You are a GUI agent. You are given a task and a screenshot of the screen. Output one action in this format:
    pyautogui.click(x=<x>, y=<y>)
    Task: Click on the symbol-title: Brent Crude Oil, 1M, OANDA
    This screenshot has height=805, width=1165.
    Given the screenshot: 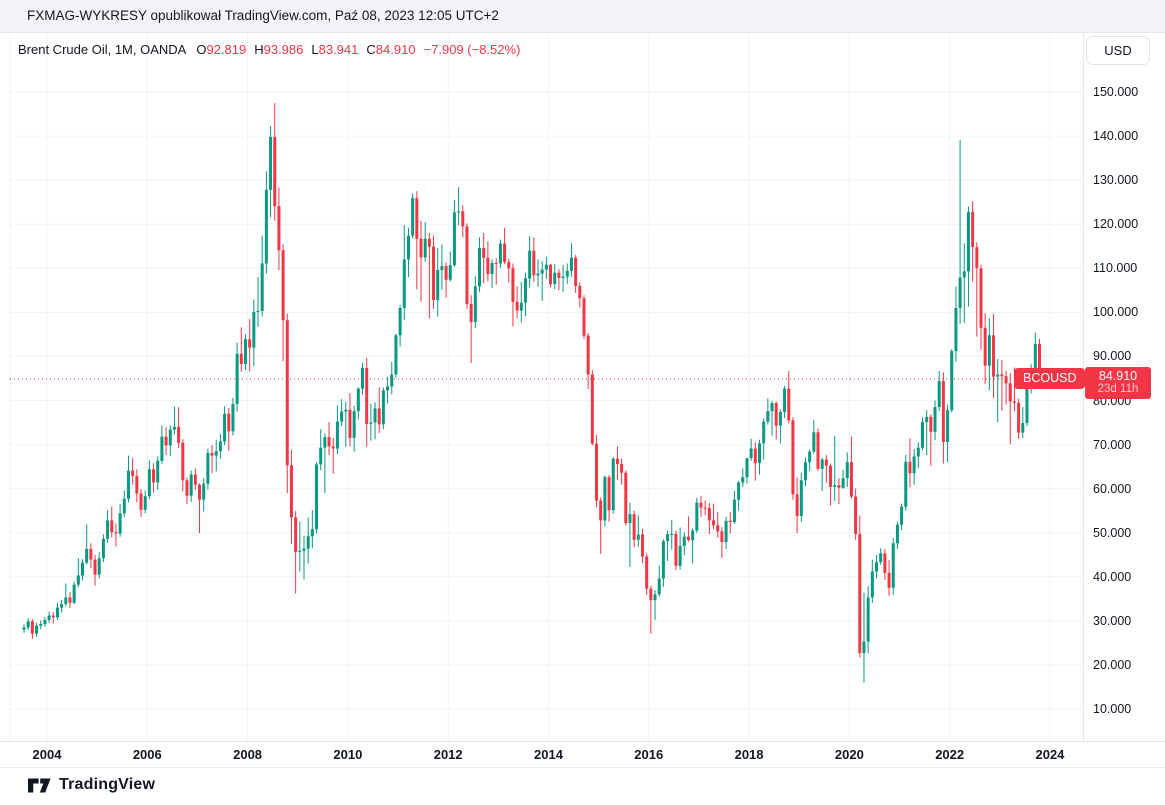 What is the action you would take?
    pyautogui.click(x=102, y=49)
    